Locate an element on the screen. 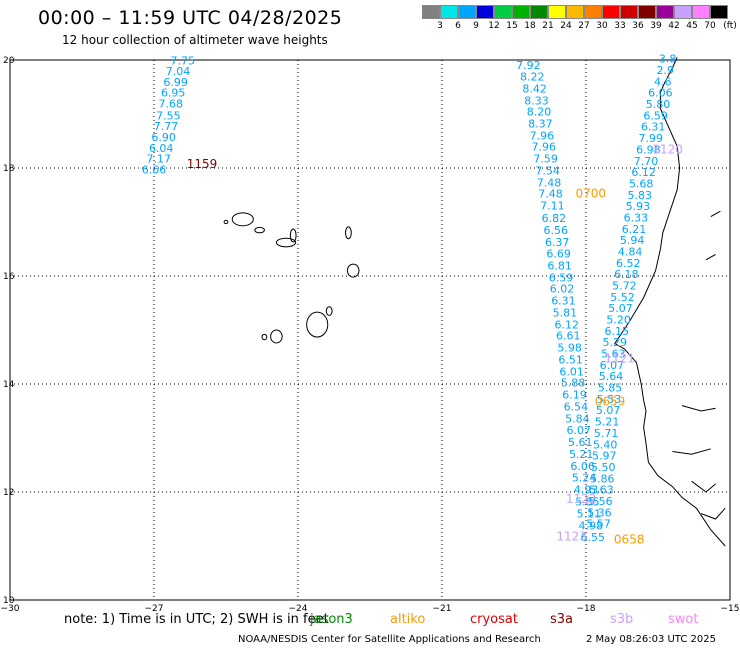  wave-height-value: 6.52 is located at coordinates (628, 263).